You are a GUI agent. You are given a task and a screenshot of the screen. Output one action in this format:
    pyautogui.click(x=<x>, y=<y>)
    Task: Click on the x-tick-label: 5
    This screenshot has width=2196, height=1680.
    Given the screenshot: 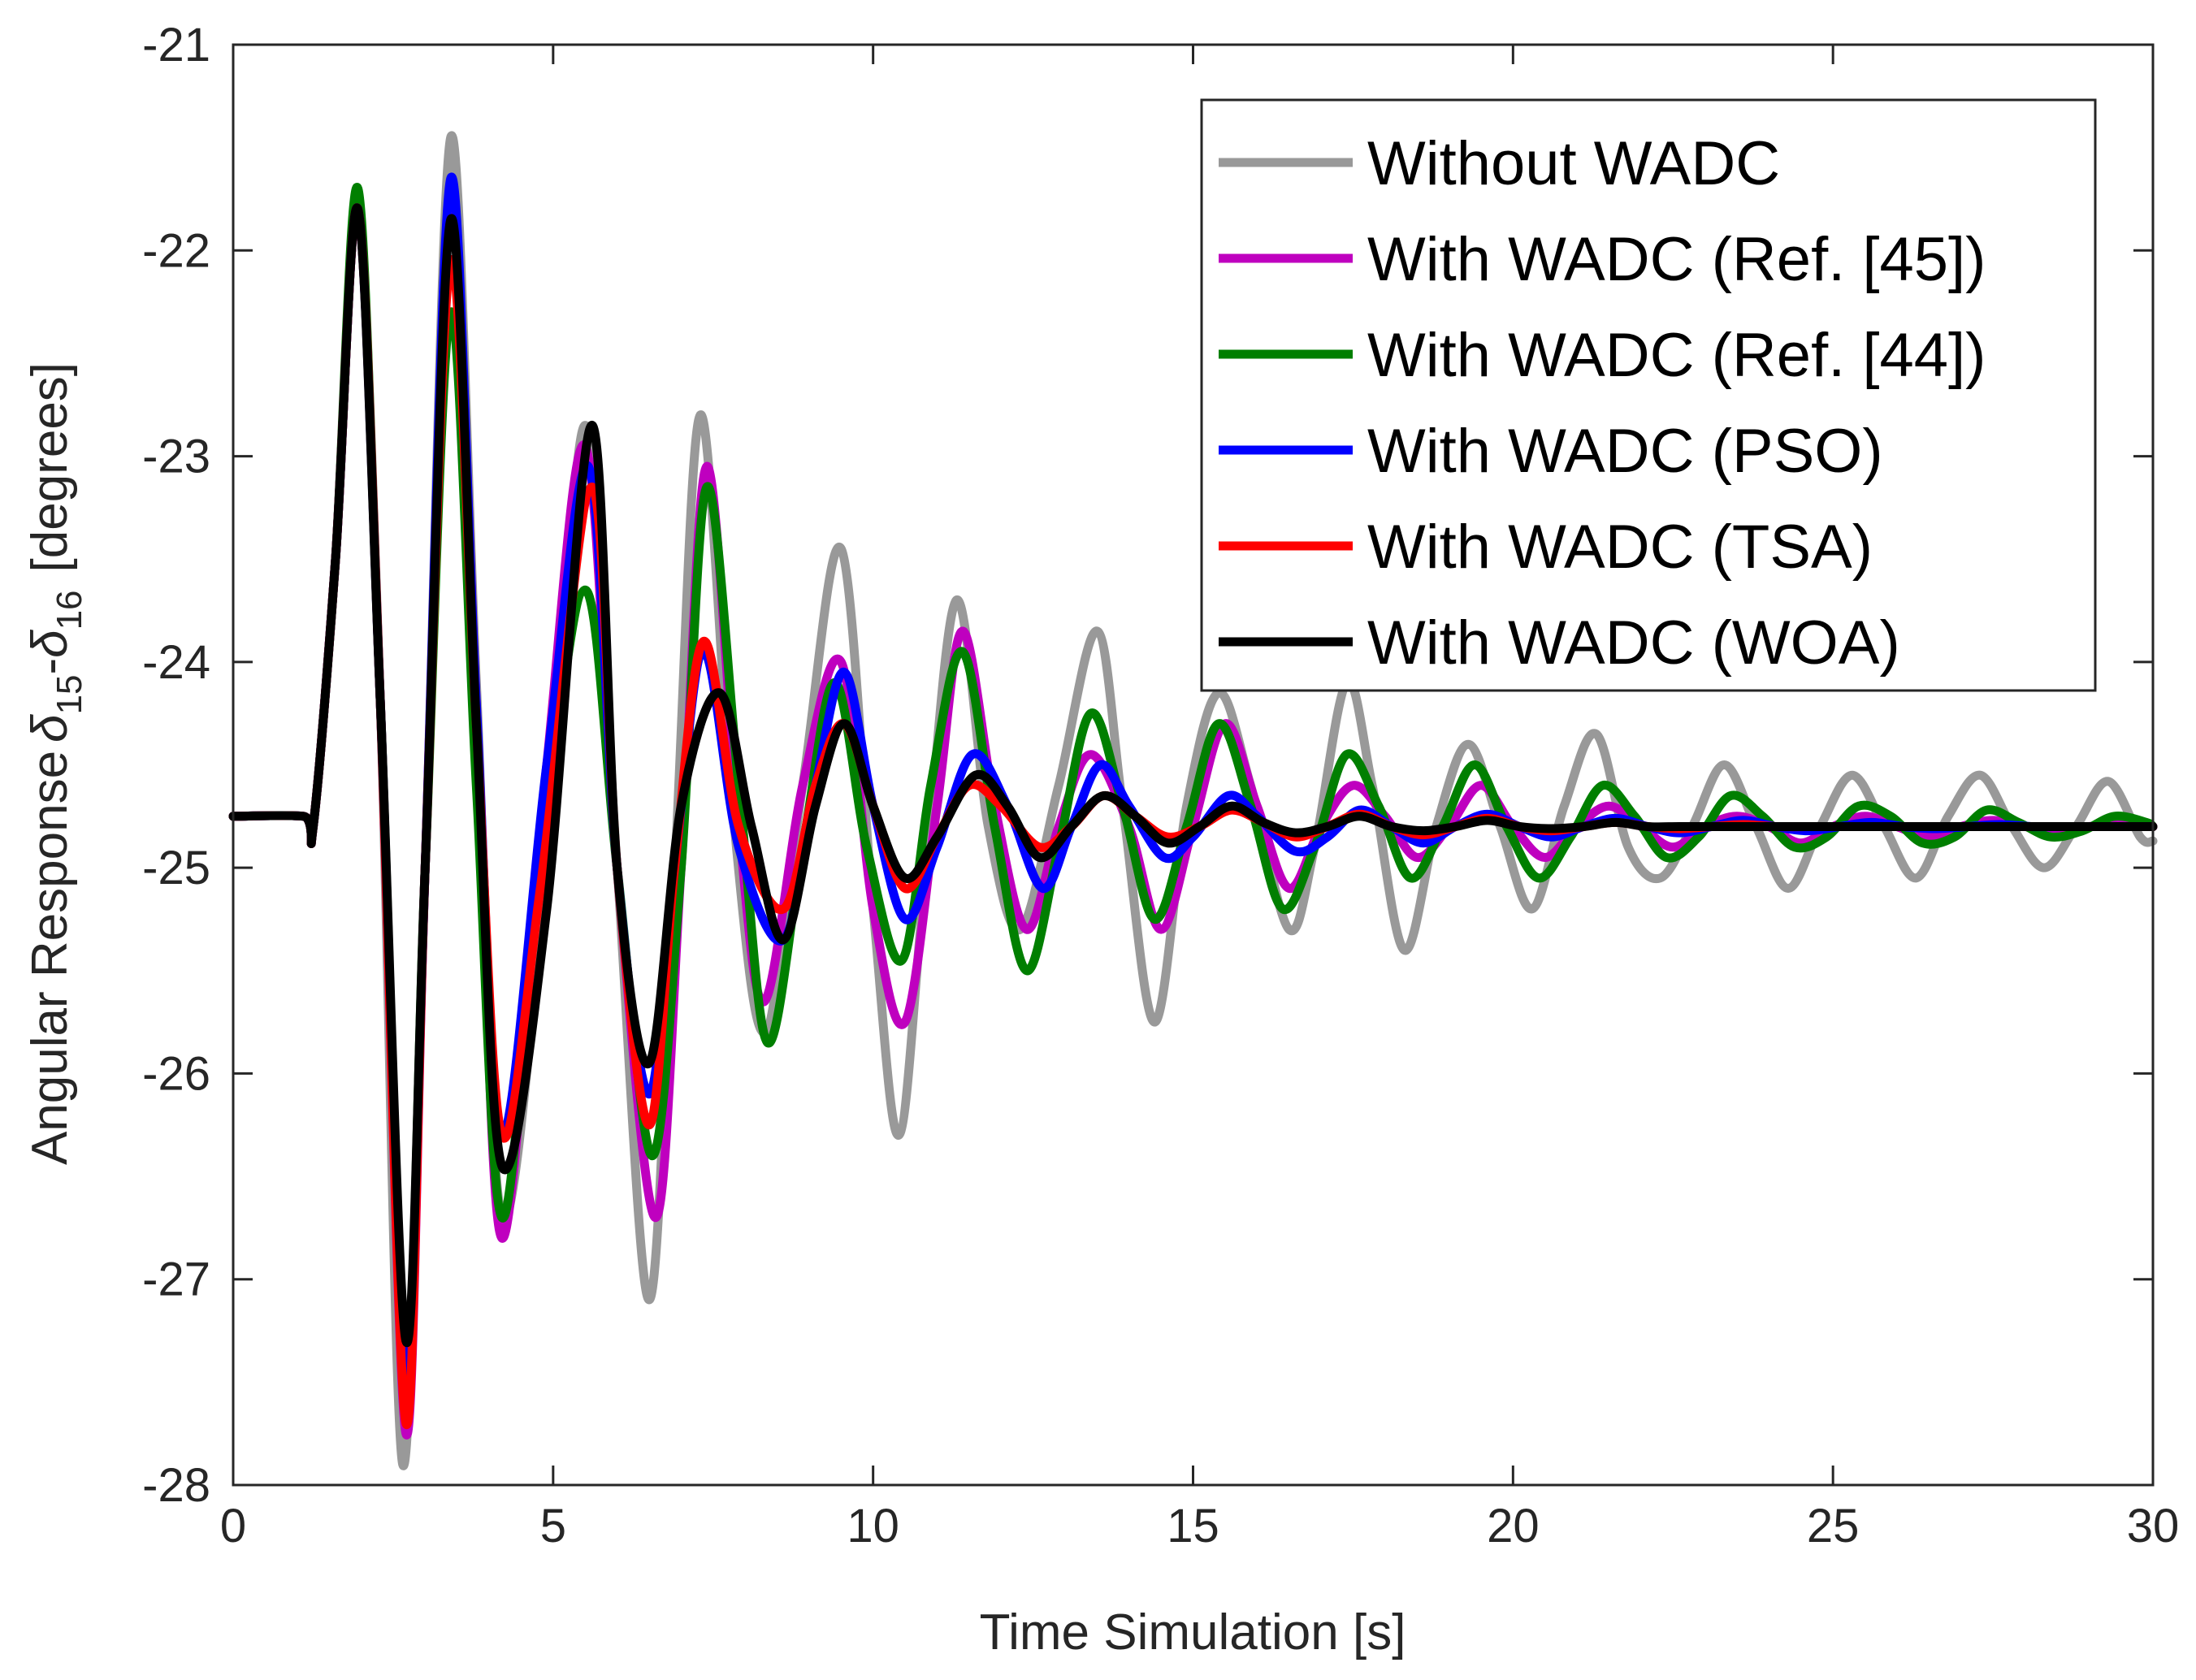 What is the action you would take?
    pyautogui.click(x=553, y=1526)
    